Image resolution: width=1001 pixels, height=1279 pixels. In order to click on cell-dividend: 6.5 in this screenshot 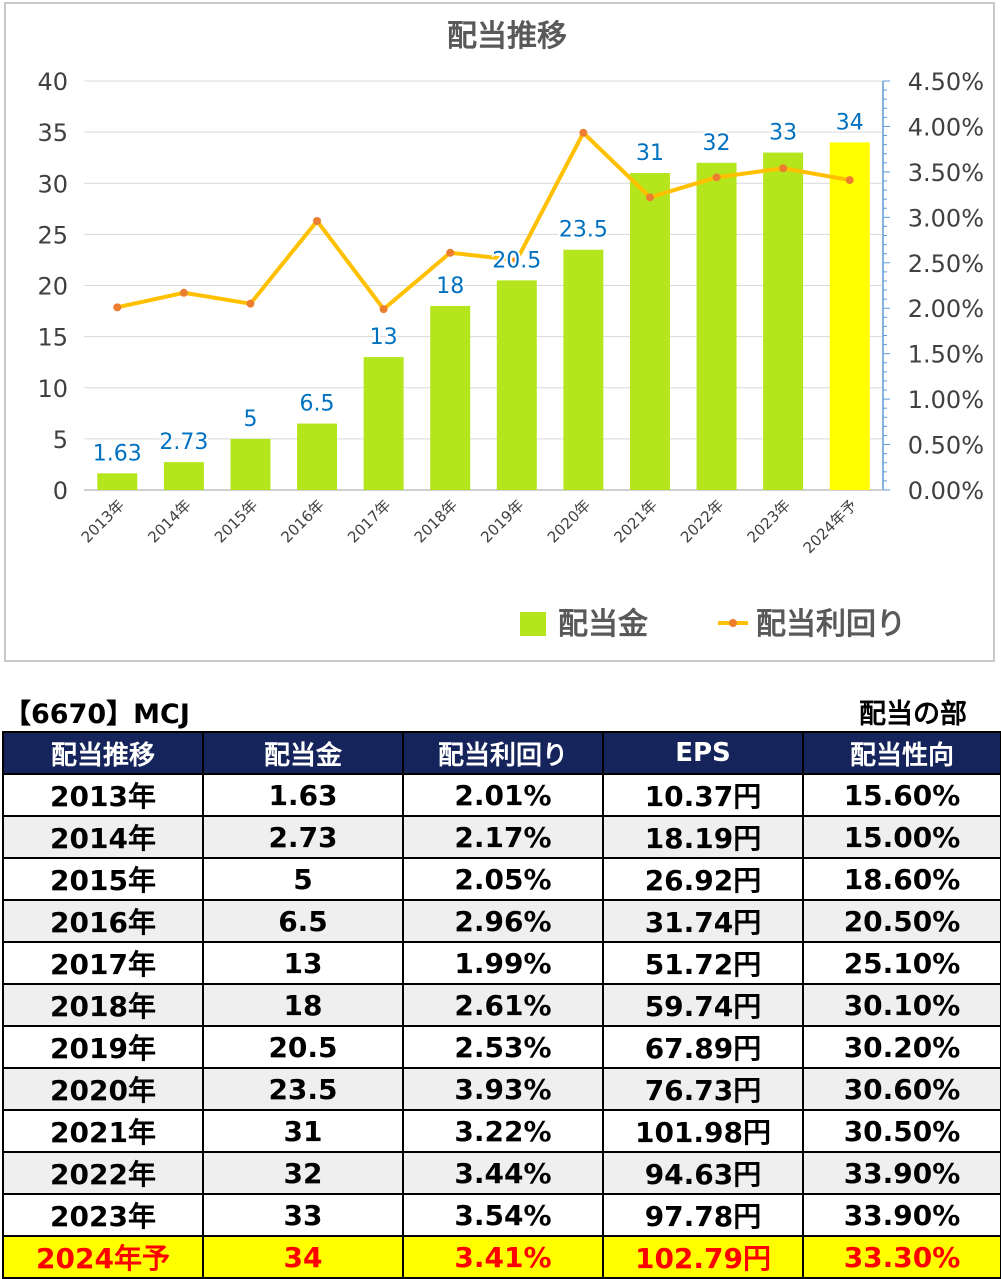, I will do `click(303, 921)`.